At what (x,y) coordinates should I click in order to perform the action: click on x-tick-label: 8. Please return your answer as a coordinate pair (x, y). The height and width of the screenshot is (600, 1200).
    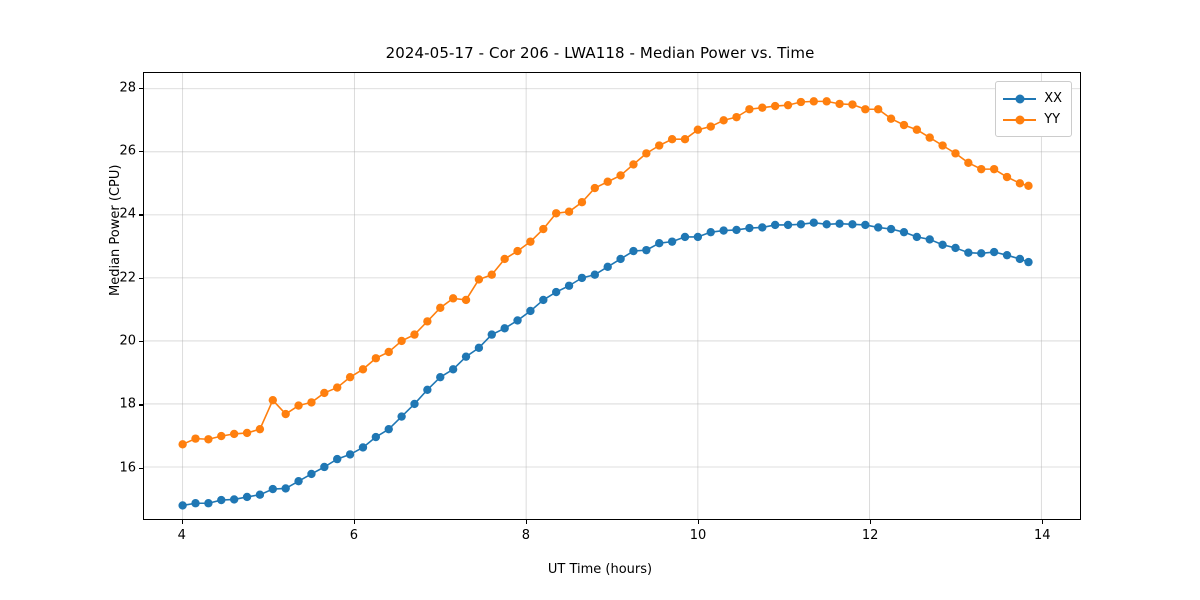
    Looking at the image, I should click on (526, 535).